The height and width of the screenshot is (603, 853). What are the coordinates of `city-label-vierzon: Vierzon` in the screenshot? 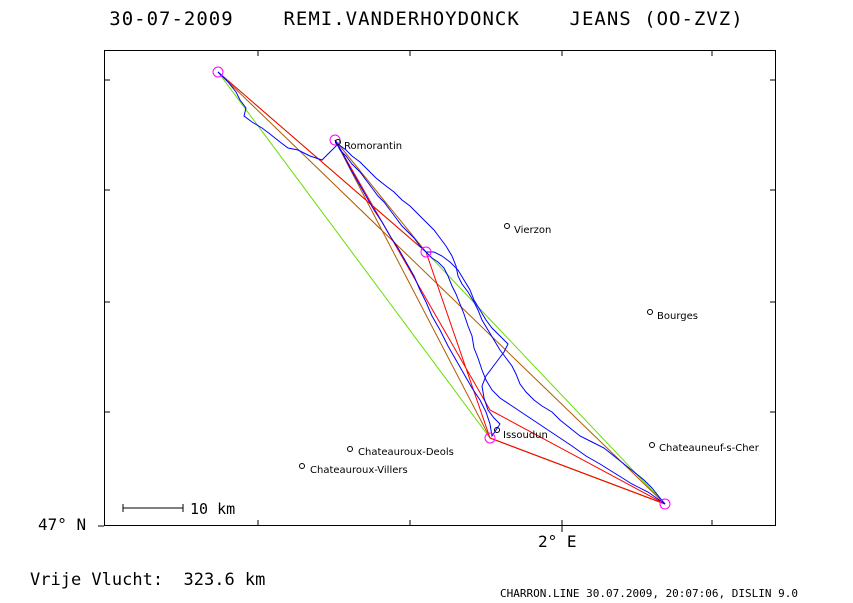 It's located at (533, 230).